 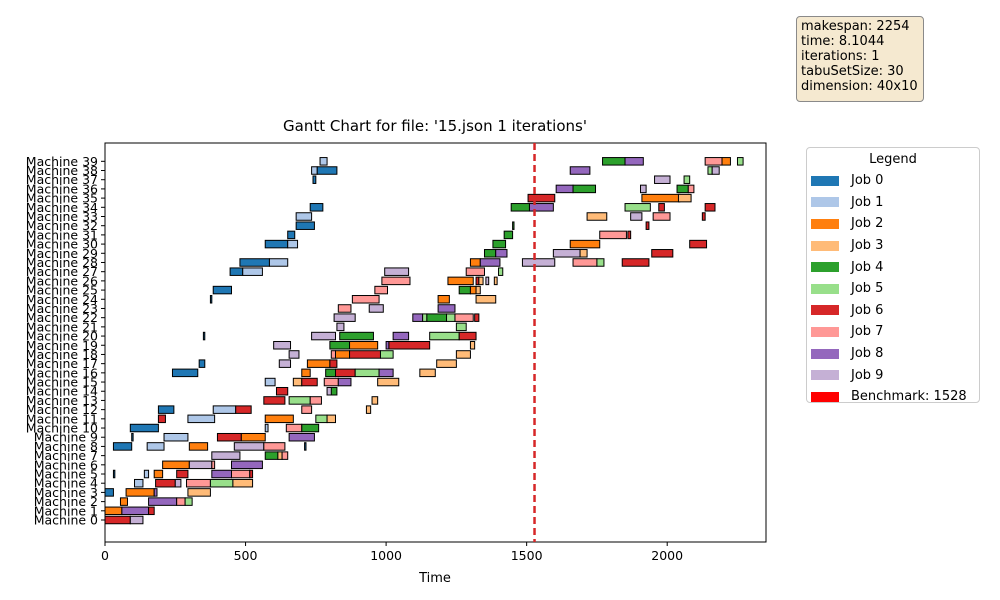 What do you see at coordinates (855, 26) in the screenshot?
I see `makespan-text: makespan: 2254` at bounding box center [855, 26].